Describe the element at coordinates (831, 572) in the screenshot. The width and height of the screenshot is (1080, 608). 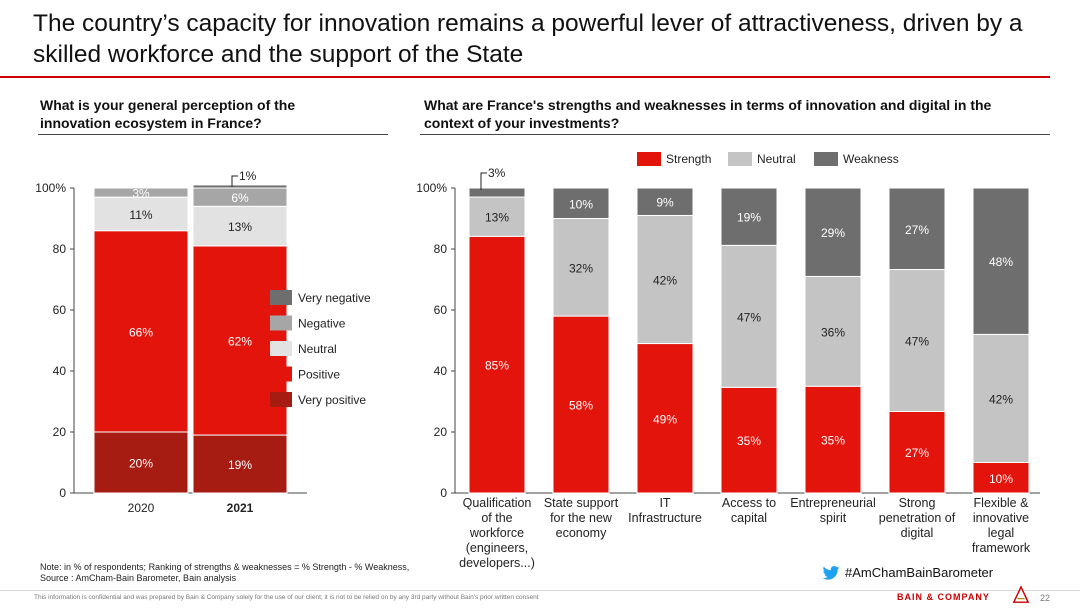
I see `twitter-bird-icon` at that location.